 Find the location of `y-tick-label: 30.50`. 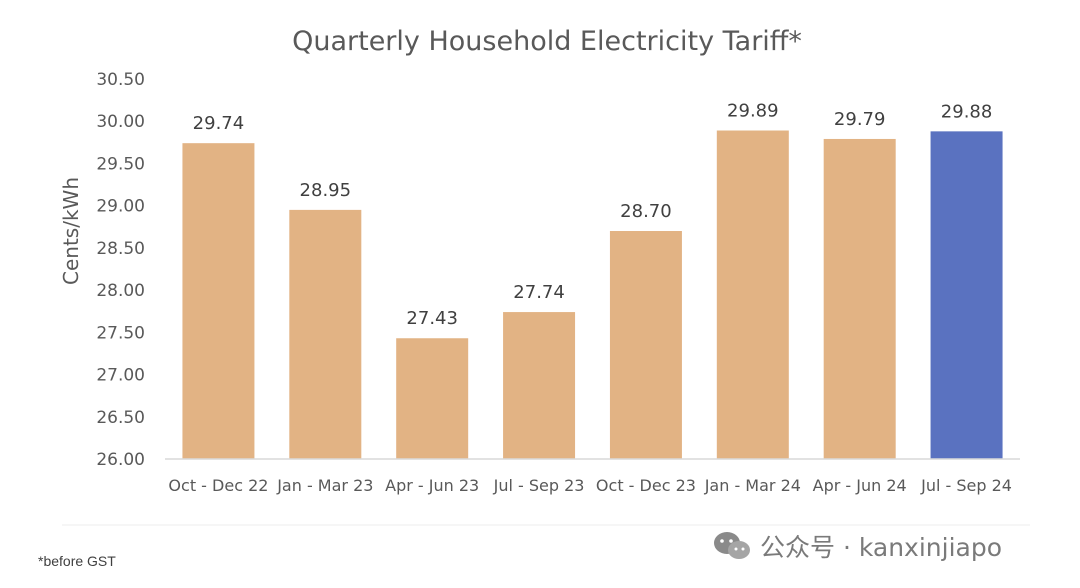

y-tick-label: 30.50 is located at coordinates (120, 80).